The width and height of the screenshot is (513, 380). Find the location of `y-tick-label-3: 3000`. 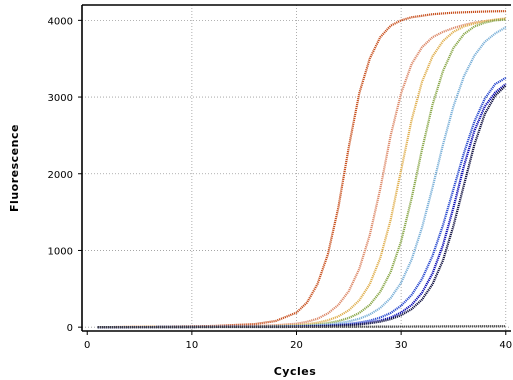

y-tick-label-3: 3000 is located at coordinates (60, 98).